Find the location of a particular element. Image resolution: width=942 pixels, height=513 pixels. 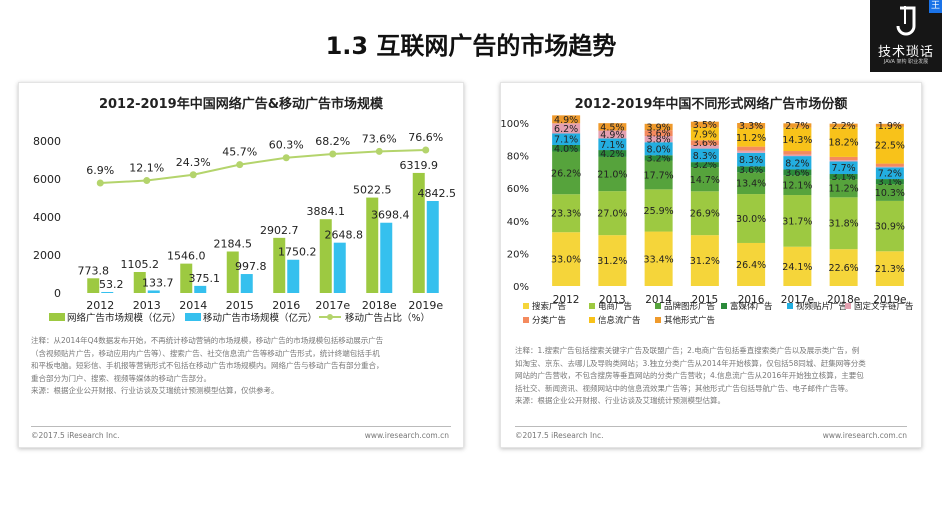

brand-logo: 技术琐话 JAVA 架构 职业发展 王 is located at coordinates (906, 36).